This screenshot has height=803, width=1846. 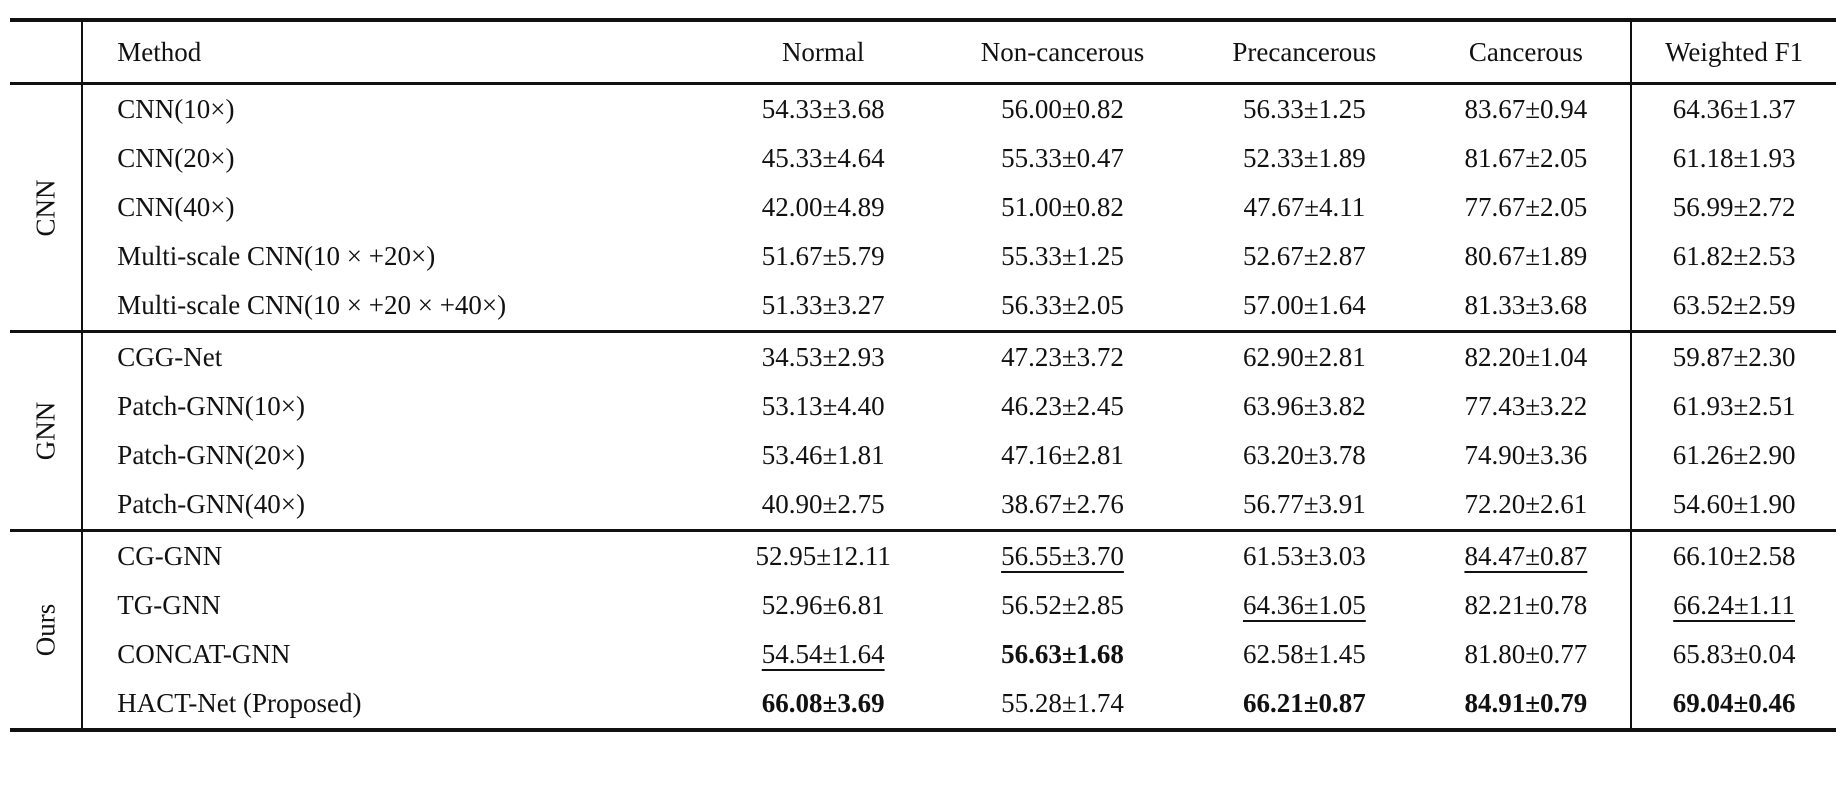 What do you see at coordinates (1526, 406) in the screenshot?
I see `value-text: 77.43±3.22` at bounding box center [1526, 406].